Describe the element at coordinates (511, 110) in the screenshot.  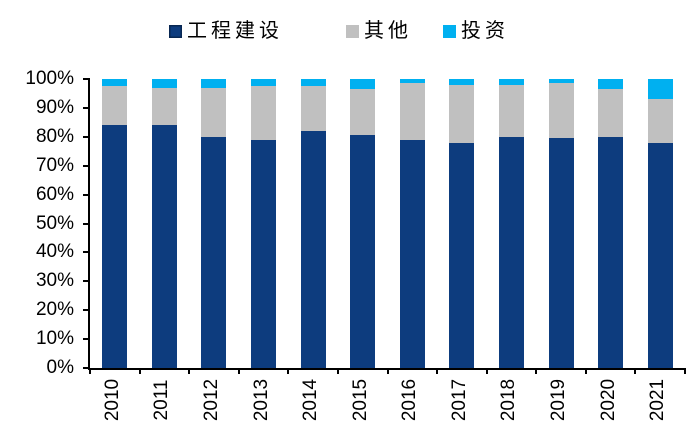
I see `bar-2018-segment-other` at that location.